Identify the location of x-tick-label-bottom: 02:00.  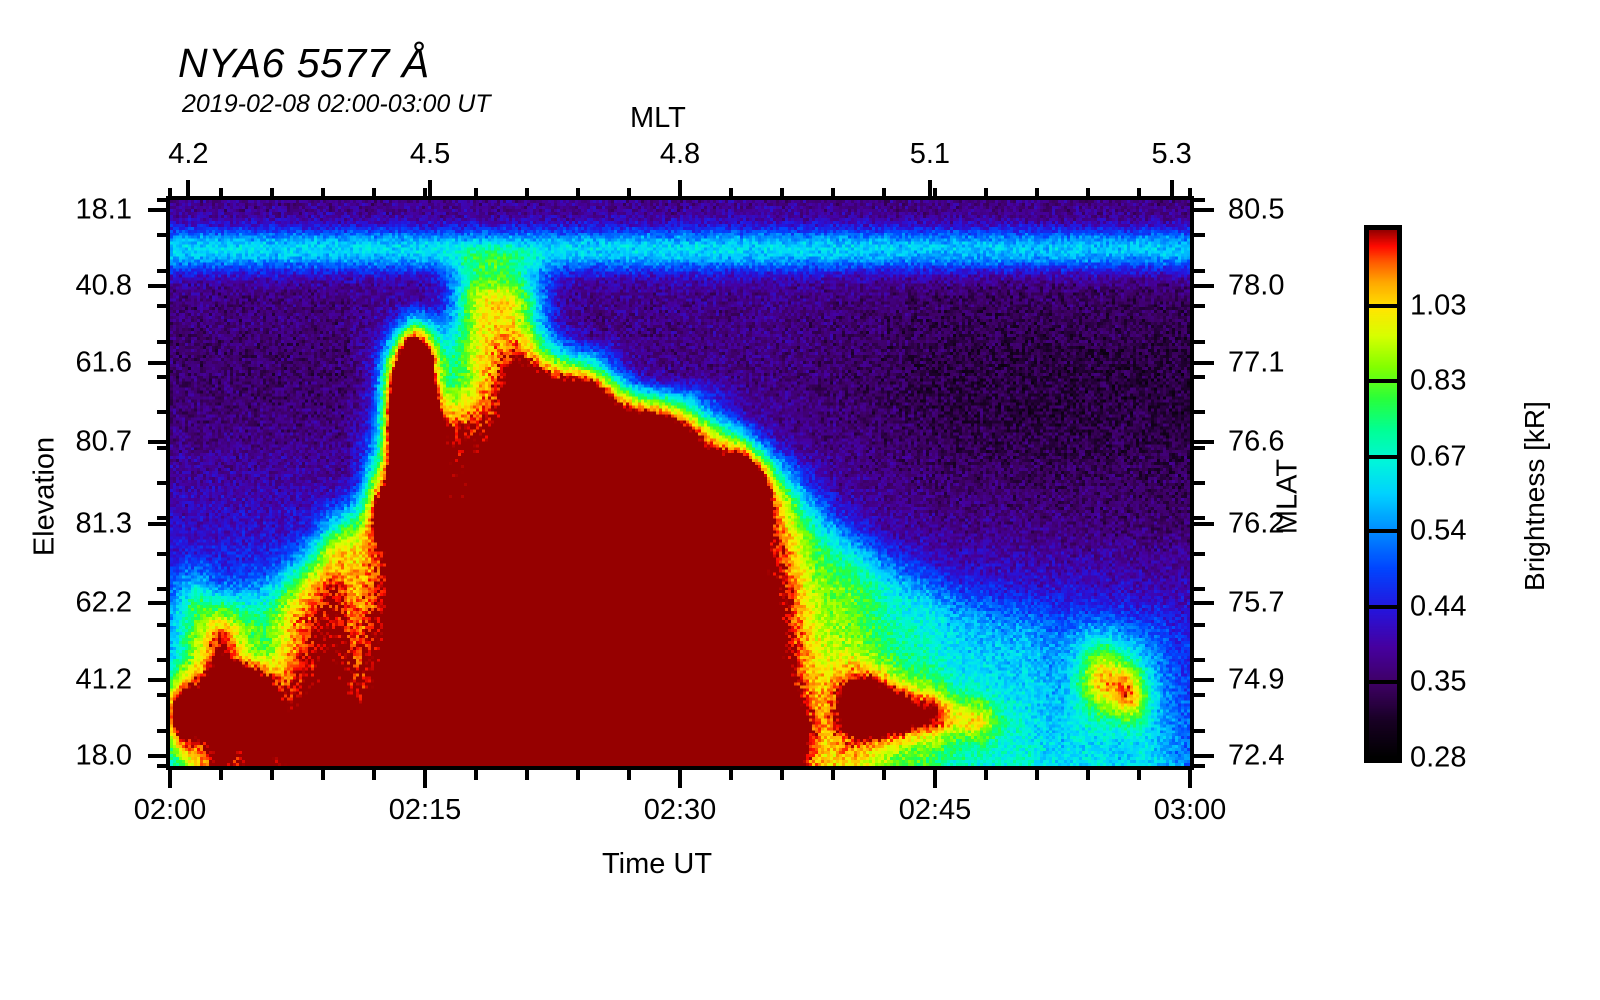
(170, 810).